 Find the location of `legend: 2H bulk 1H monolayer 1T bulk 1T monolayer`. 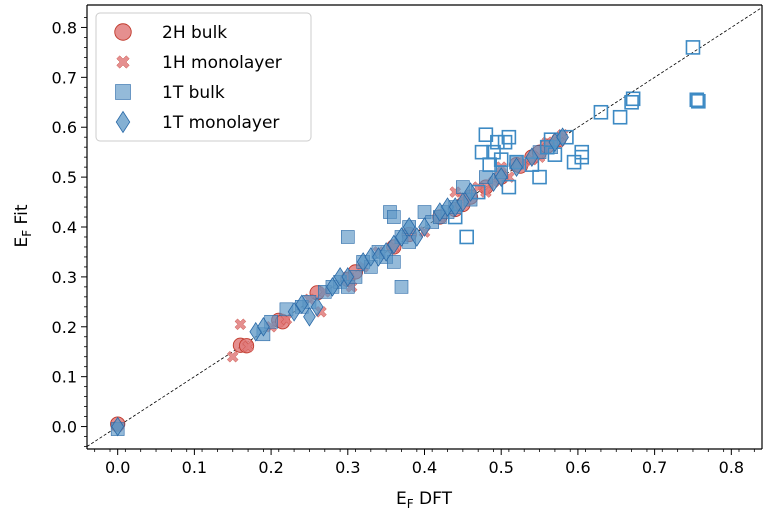

legend: 2H bulk 1H monolayer 1T bulk 1T monolayer is located at coordinates (203, 77).